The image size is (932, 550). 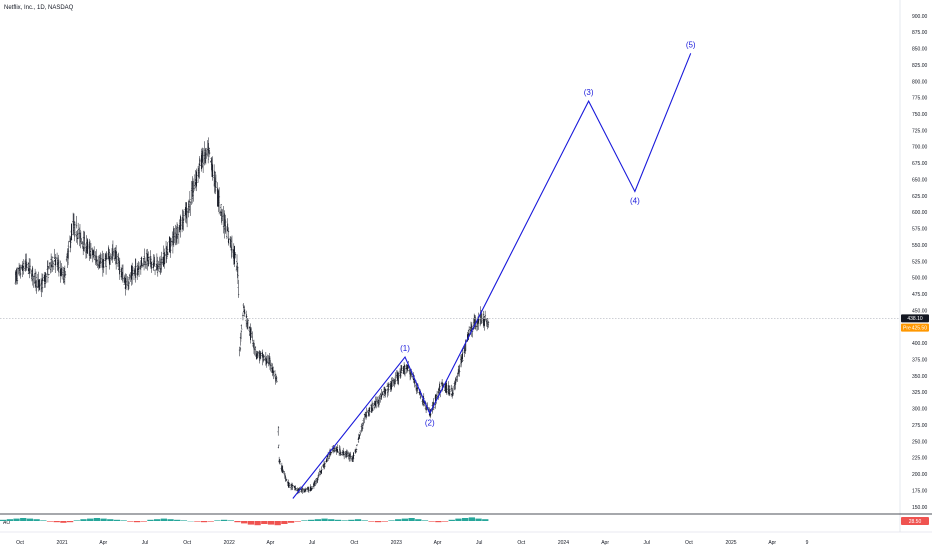 What do you see at coordinates (920, 279) in the screenshot?
I see `price-tick-label: 500.00` at bounding box center [920, 279].